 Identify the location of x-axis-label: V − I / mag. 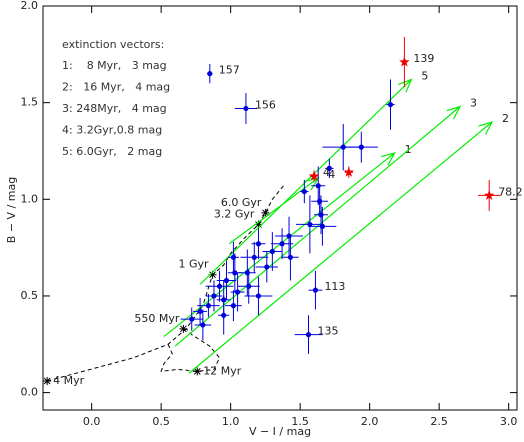
(280, 431).